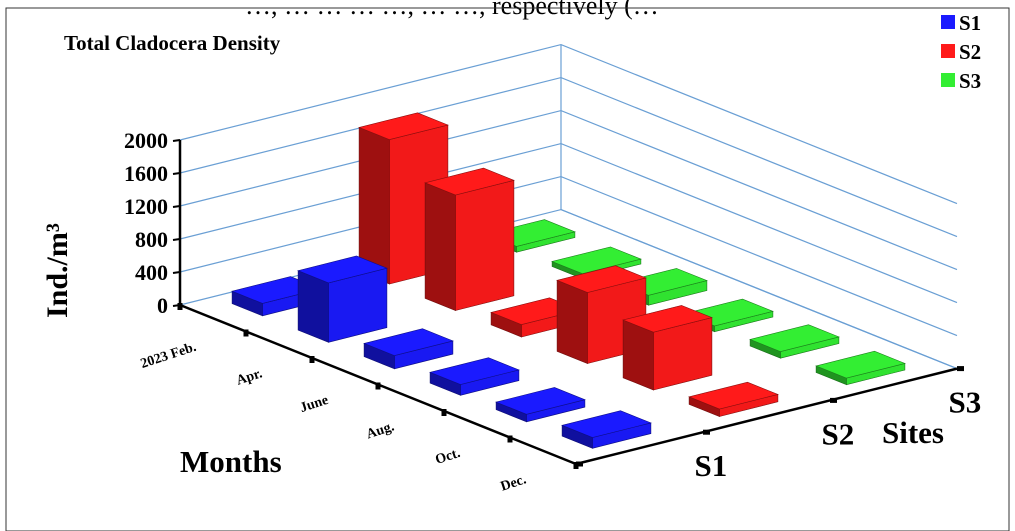 The width and height of the screenshot is (1015, 531). Describe the element at coordinates (151, 239) in the screenshot. I see `y-tick-label: 800` at that location.